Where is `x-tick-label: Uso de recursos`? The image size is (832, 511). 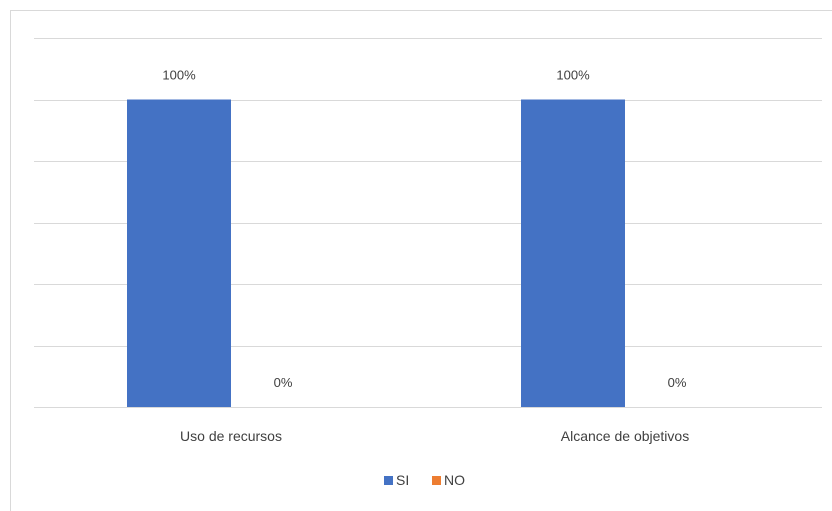
x-tick-label: Uso de recursos is located at coordinates (231, 436).